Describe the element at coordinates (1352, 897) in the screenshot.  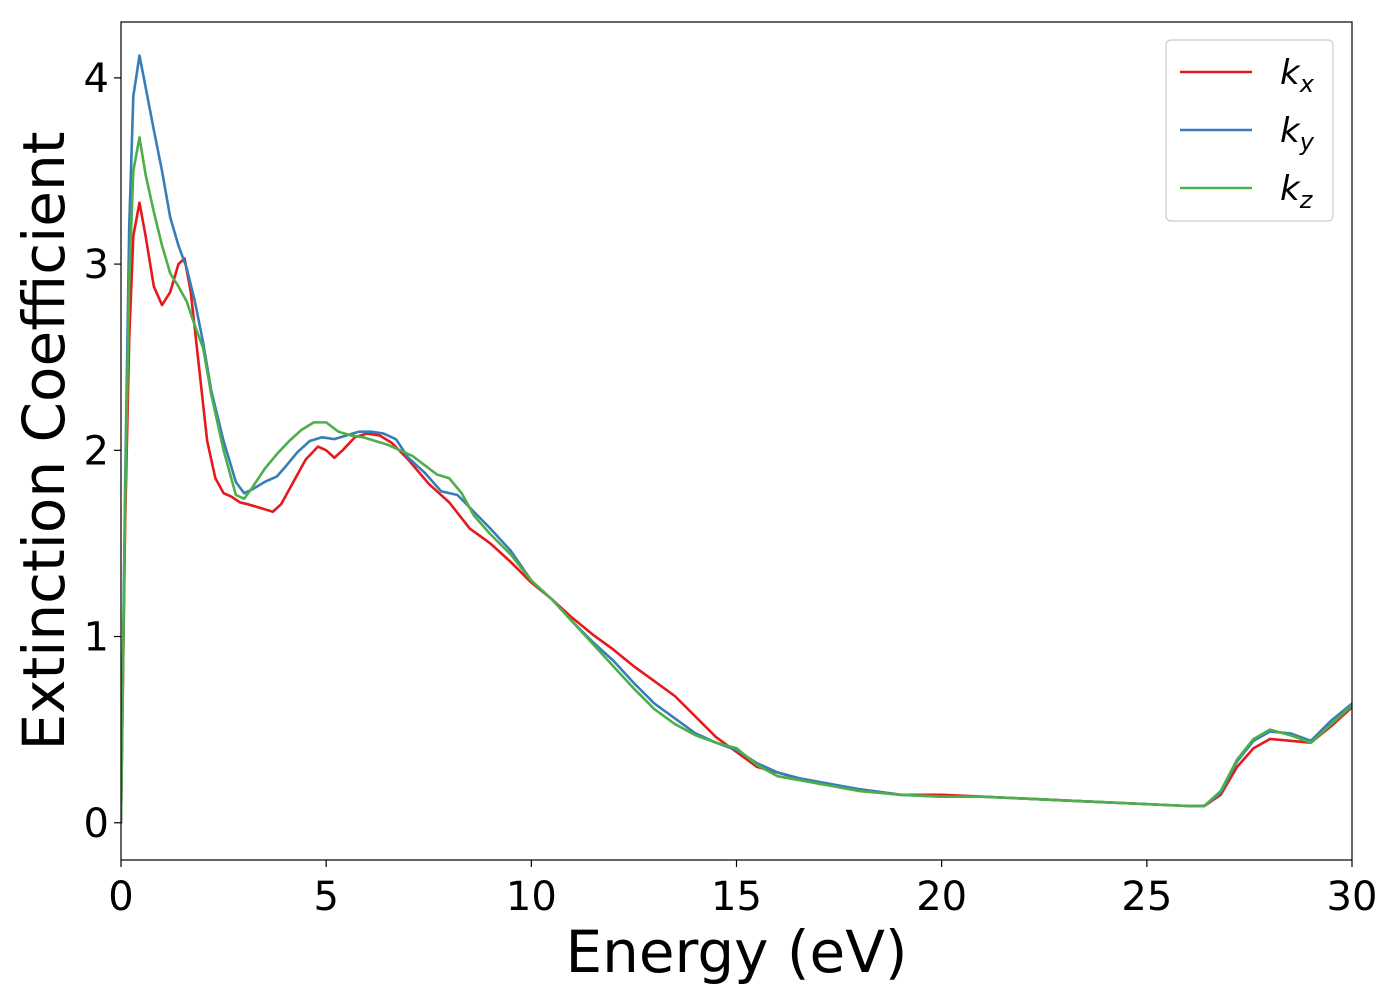
I see `x-tick-label: 30` at that location.